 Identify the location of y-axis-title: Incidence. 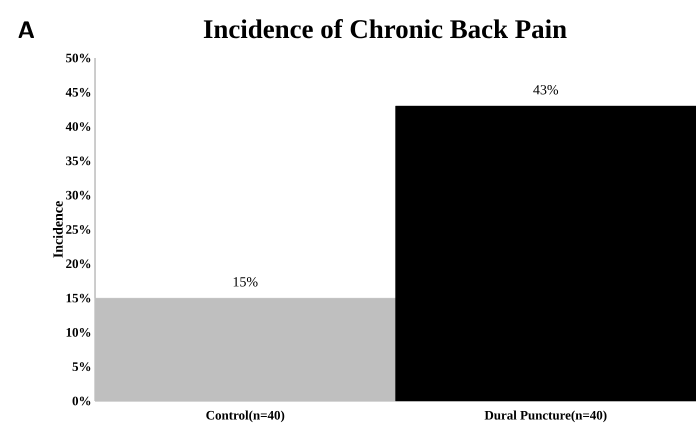
(57, 229).